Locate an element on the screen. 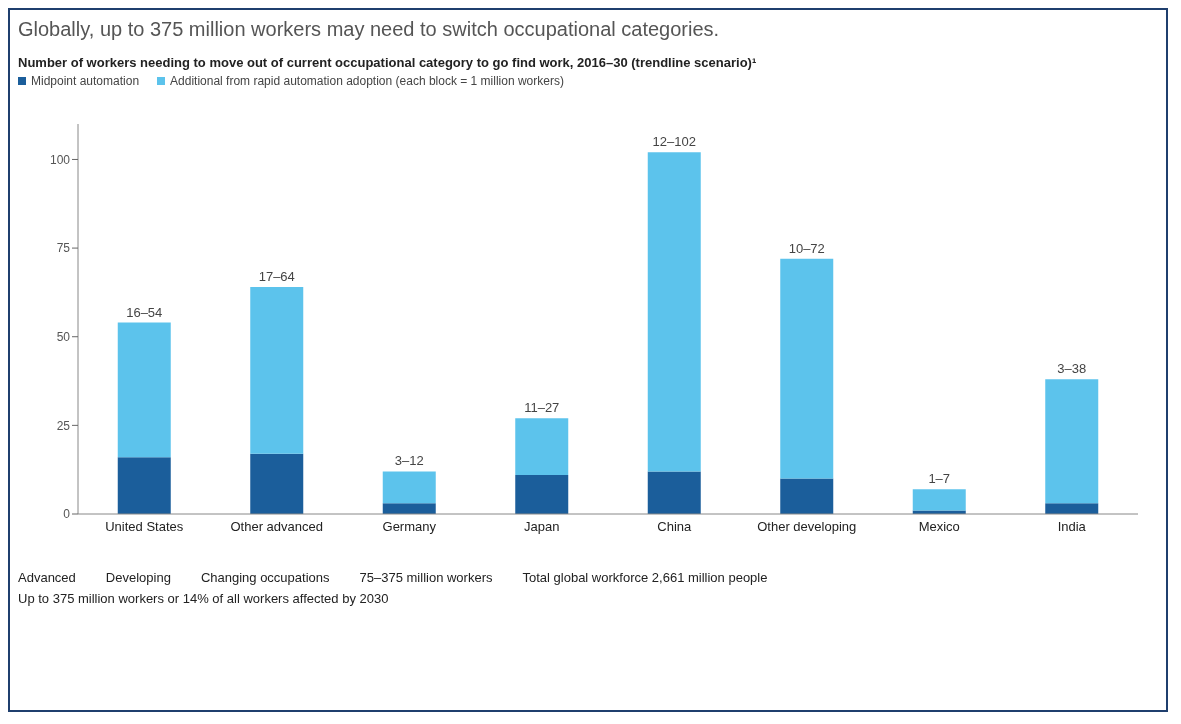 This screenshot has height=724, width=1181. x-tick-label: India is located at coordinates (1072, 527).